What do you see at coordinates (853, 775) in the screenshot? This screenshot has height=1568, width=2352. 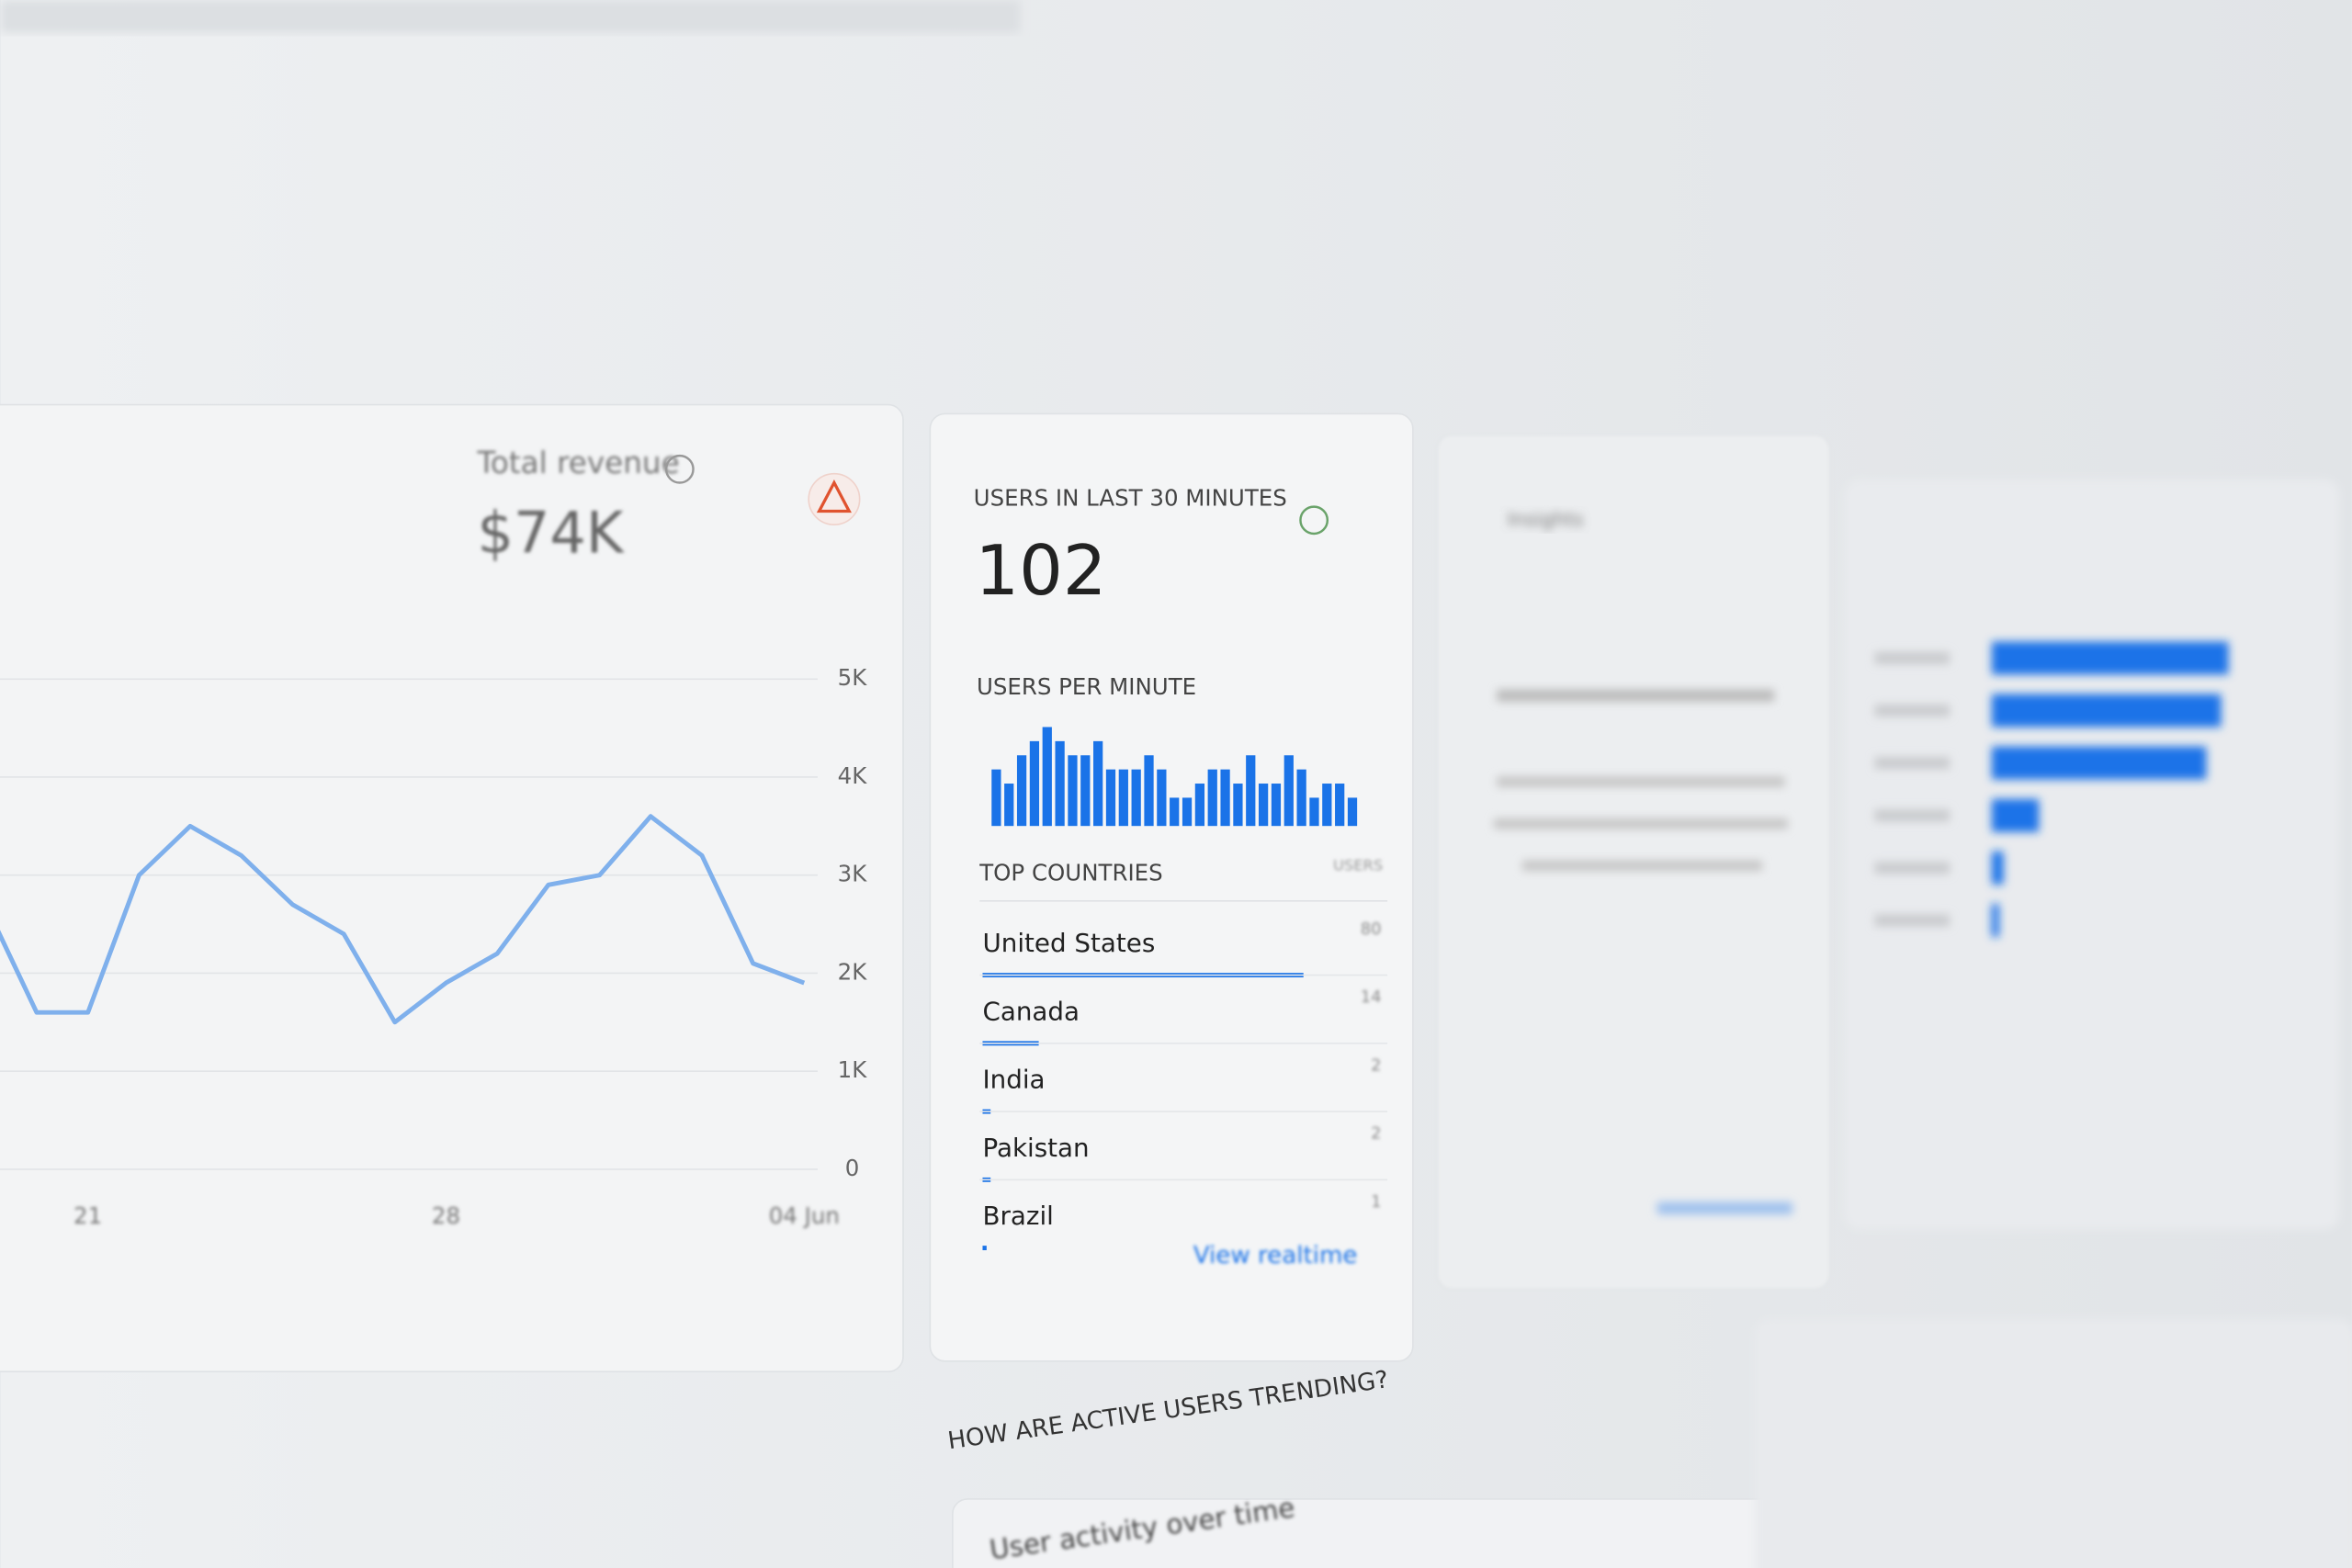 I see `y-tick-label: 4K` at bounding box center [853, 775].